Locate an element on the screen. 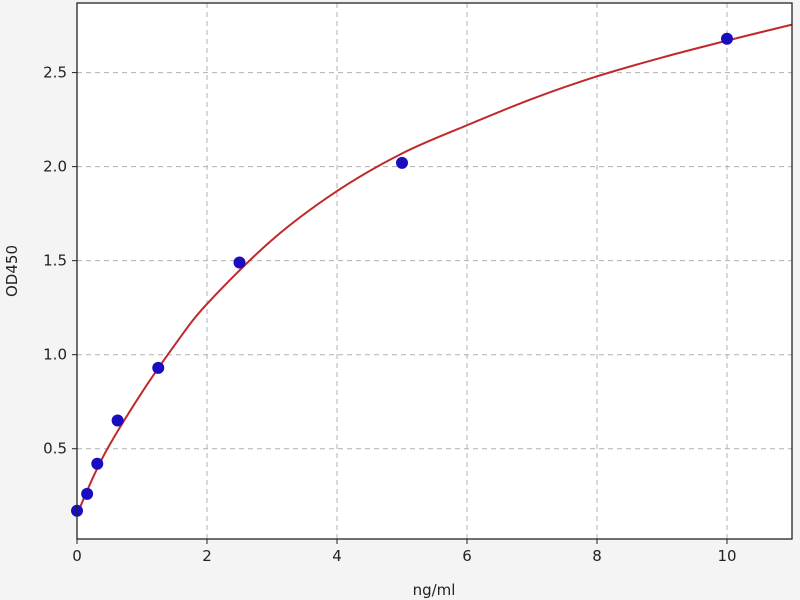 This screenshot has width=800, height=600. y-tick-label: 1.0 is located at coordinates (55, 355).